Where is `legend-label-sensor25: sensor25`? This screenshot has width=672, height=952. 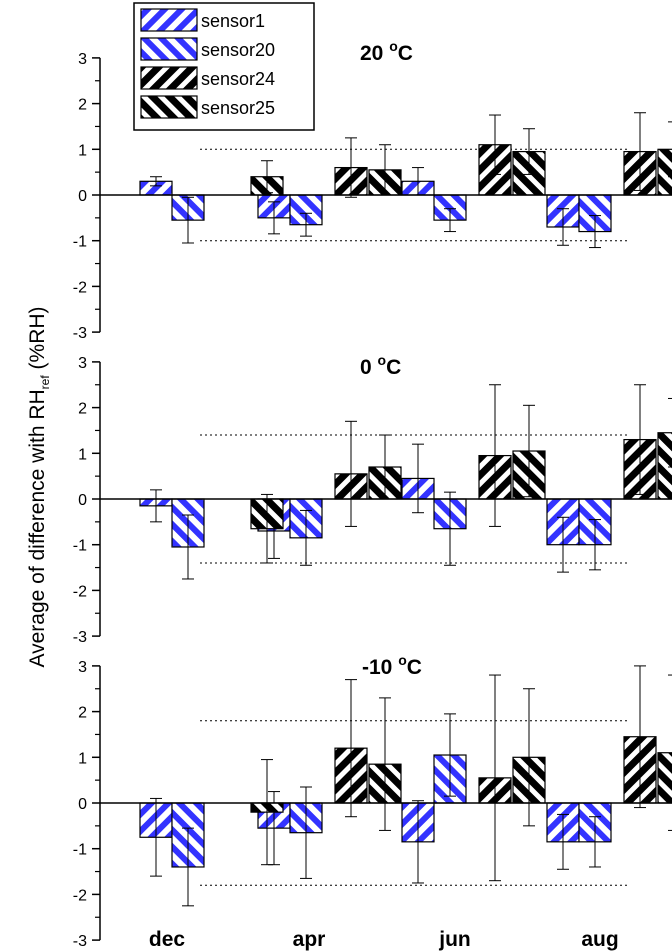 legend-label-sensor25: sensor25 is located at coordinates (238, 108).